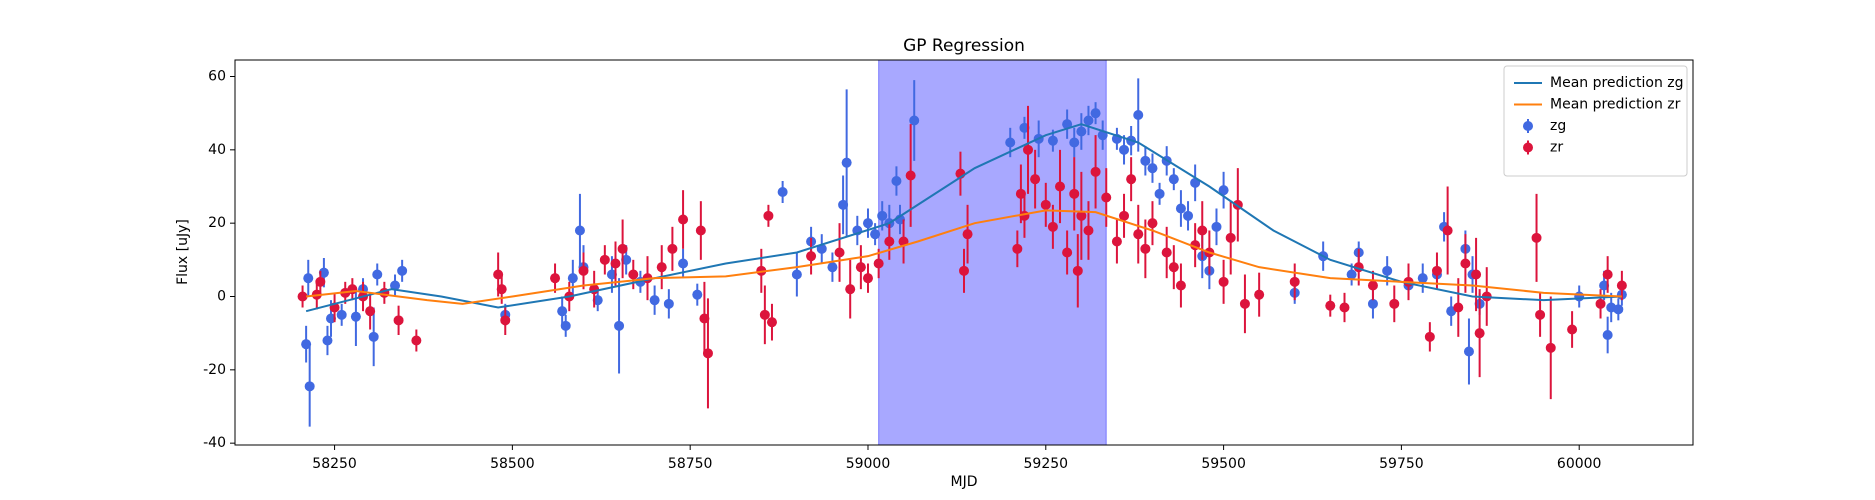  Describe the element at coordinates (217, 223) in the screenshot. I see `y-tick-label: 20` at that location.